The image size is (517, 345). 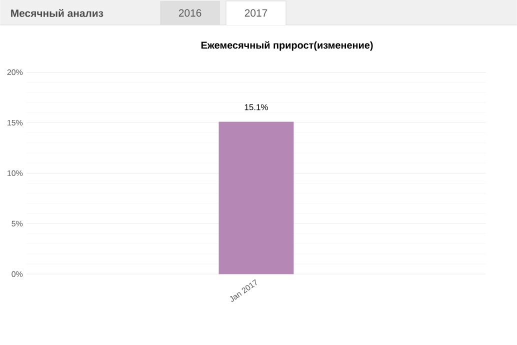 I want to click on text: 2016, so click(x=190, y=13).